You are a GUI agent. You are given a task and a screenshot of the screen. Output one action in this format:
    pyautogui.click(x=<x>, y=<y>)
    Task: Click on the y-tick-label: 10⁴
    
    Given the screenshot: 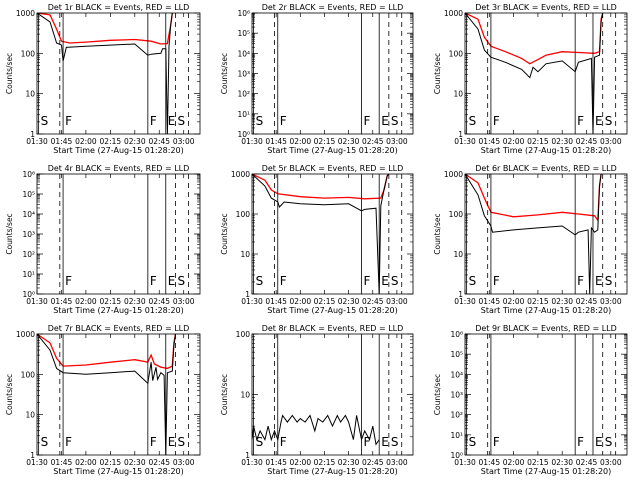 What is the action you would take?
    pyautogui.click(x=28, y=214)
    